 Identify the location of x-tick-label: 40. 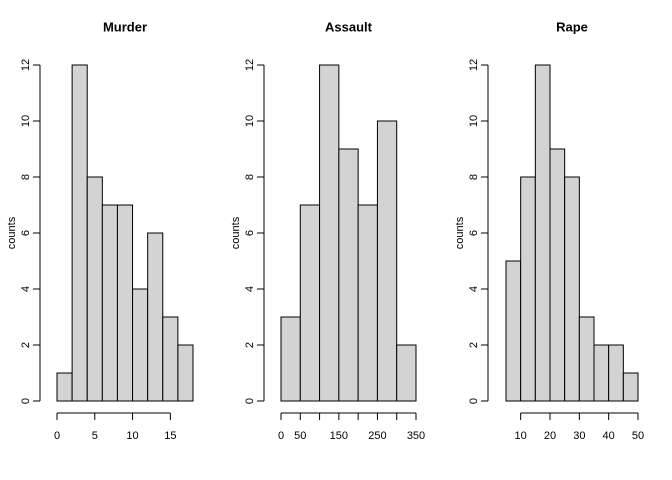
(609, 436).